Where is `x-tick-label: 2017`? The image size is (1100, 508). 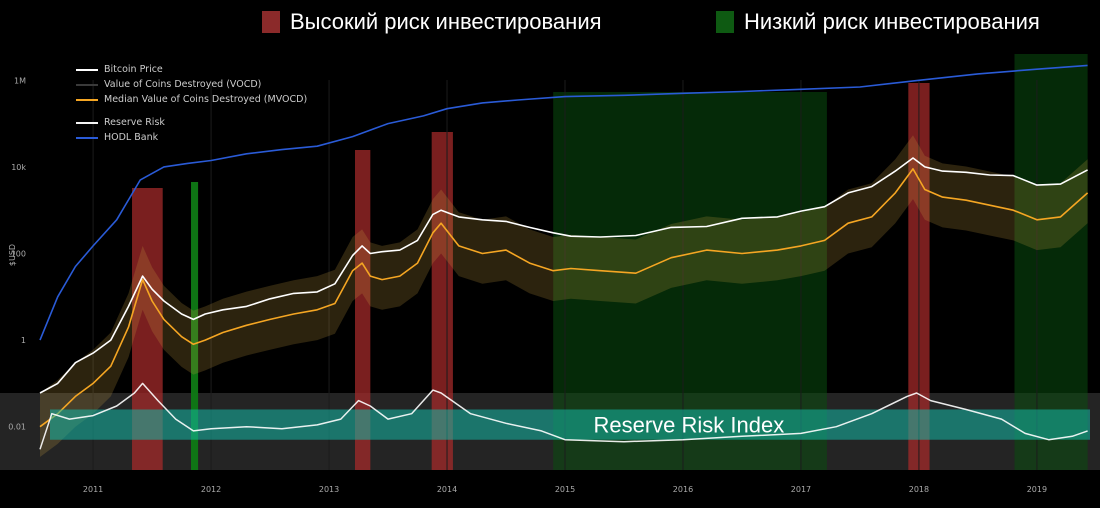 x-tick-label: 2017 is located at coordinates (801, 489).